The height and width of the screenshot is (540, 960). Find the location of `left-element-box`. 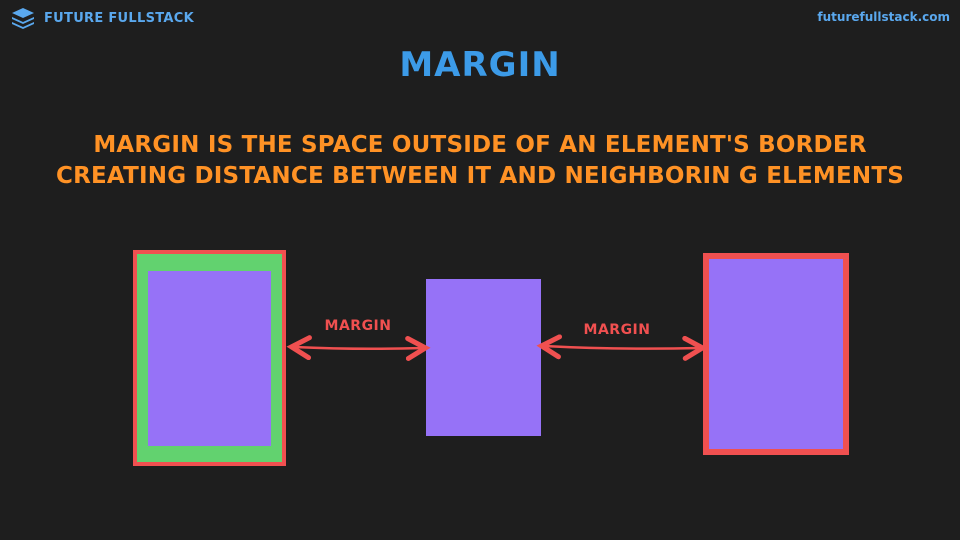

left-element-box is located at coordinates (209, 358).